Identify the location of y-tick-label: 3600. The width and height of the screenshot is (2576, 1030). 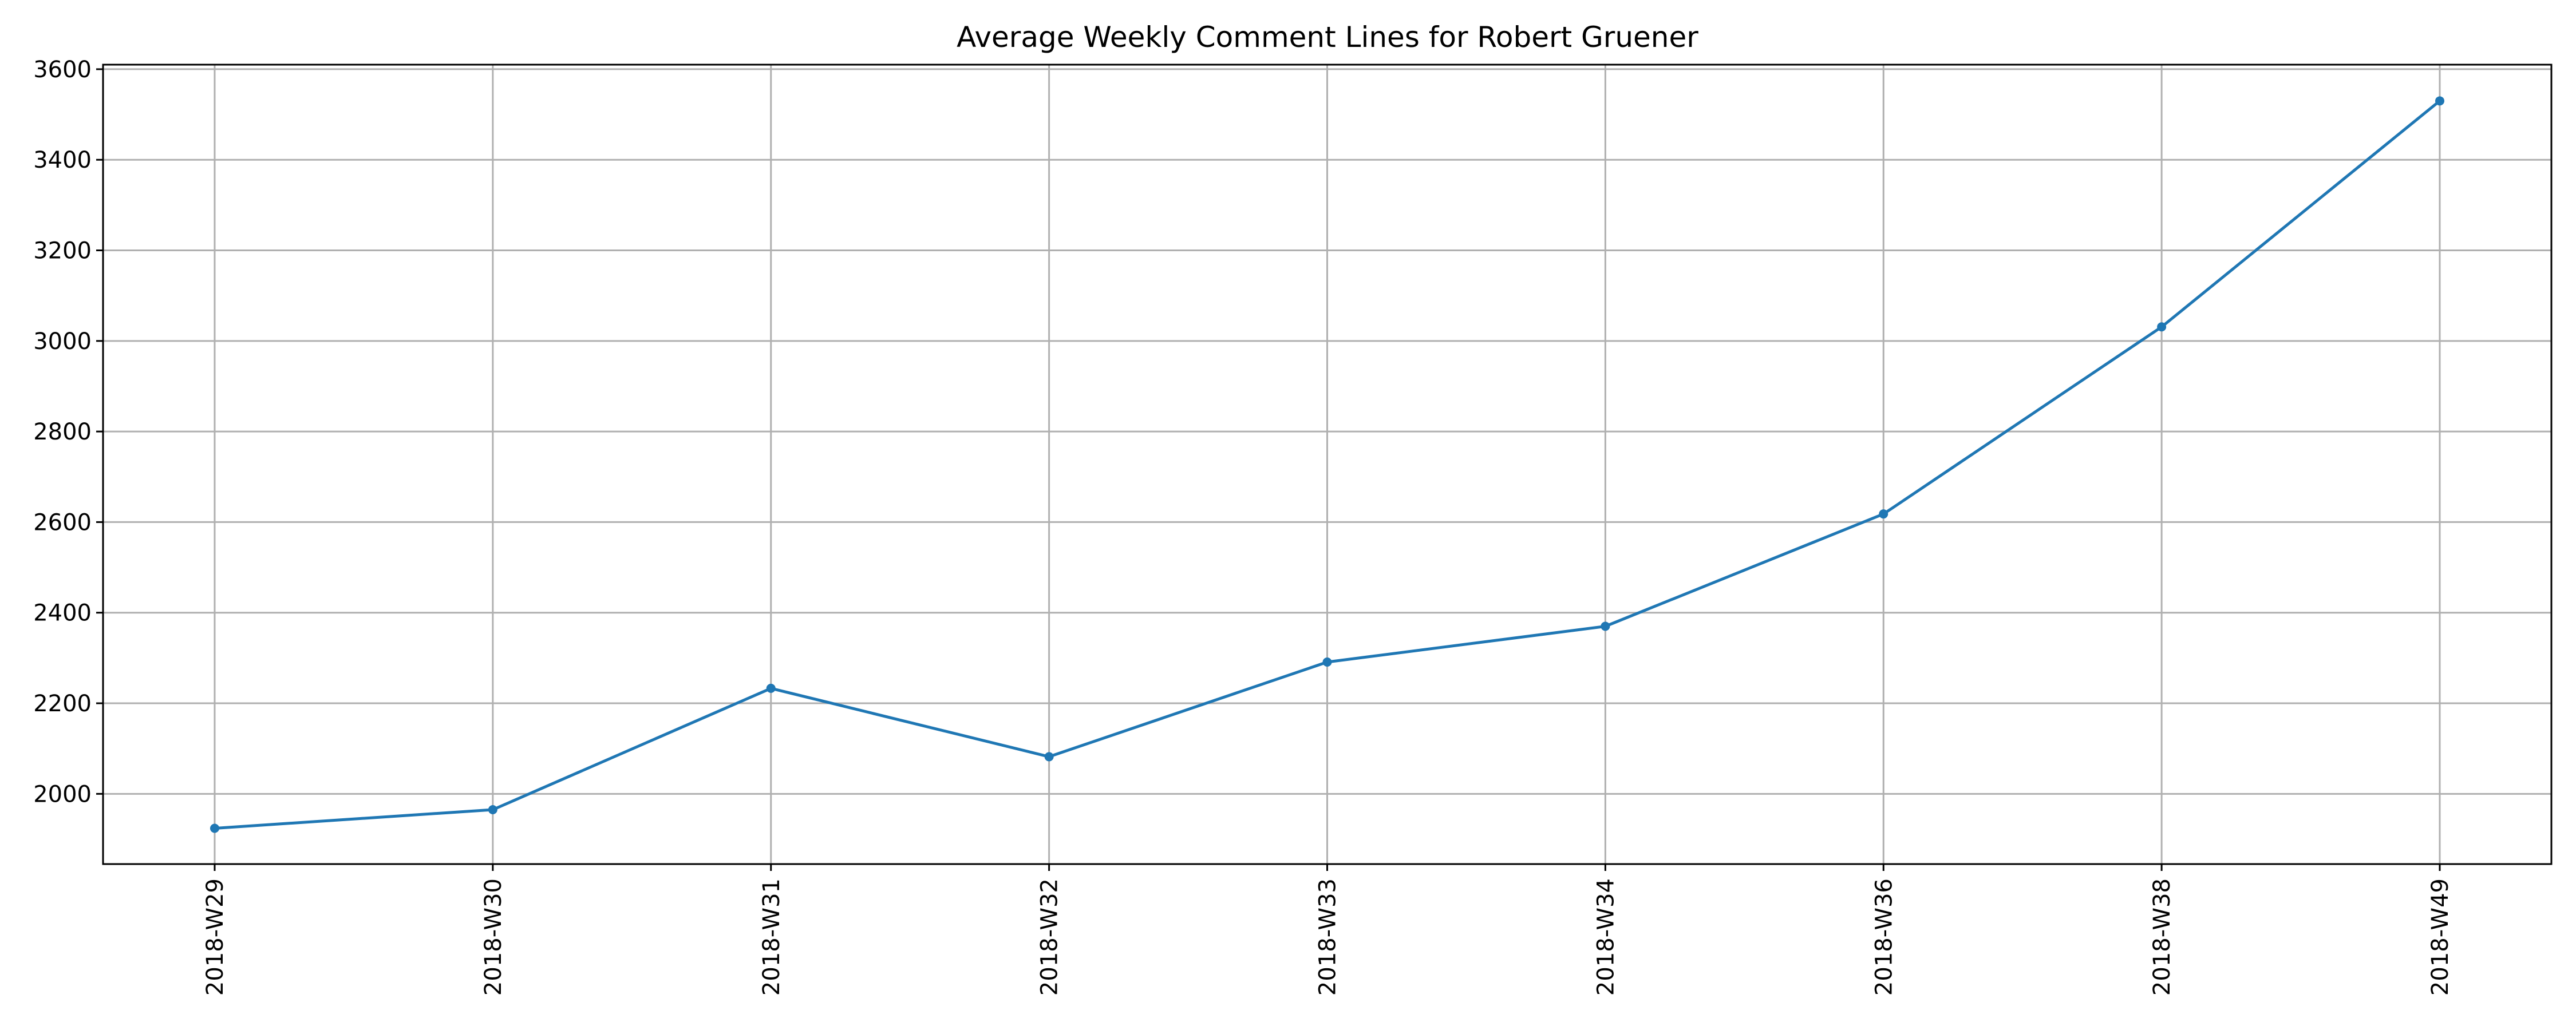
(62, 70).